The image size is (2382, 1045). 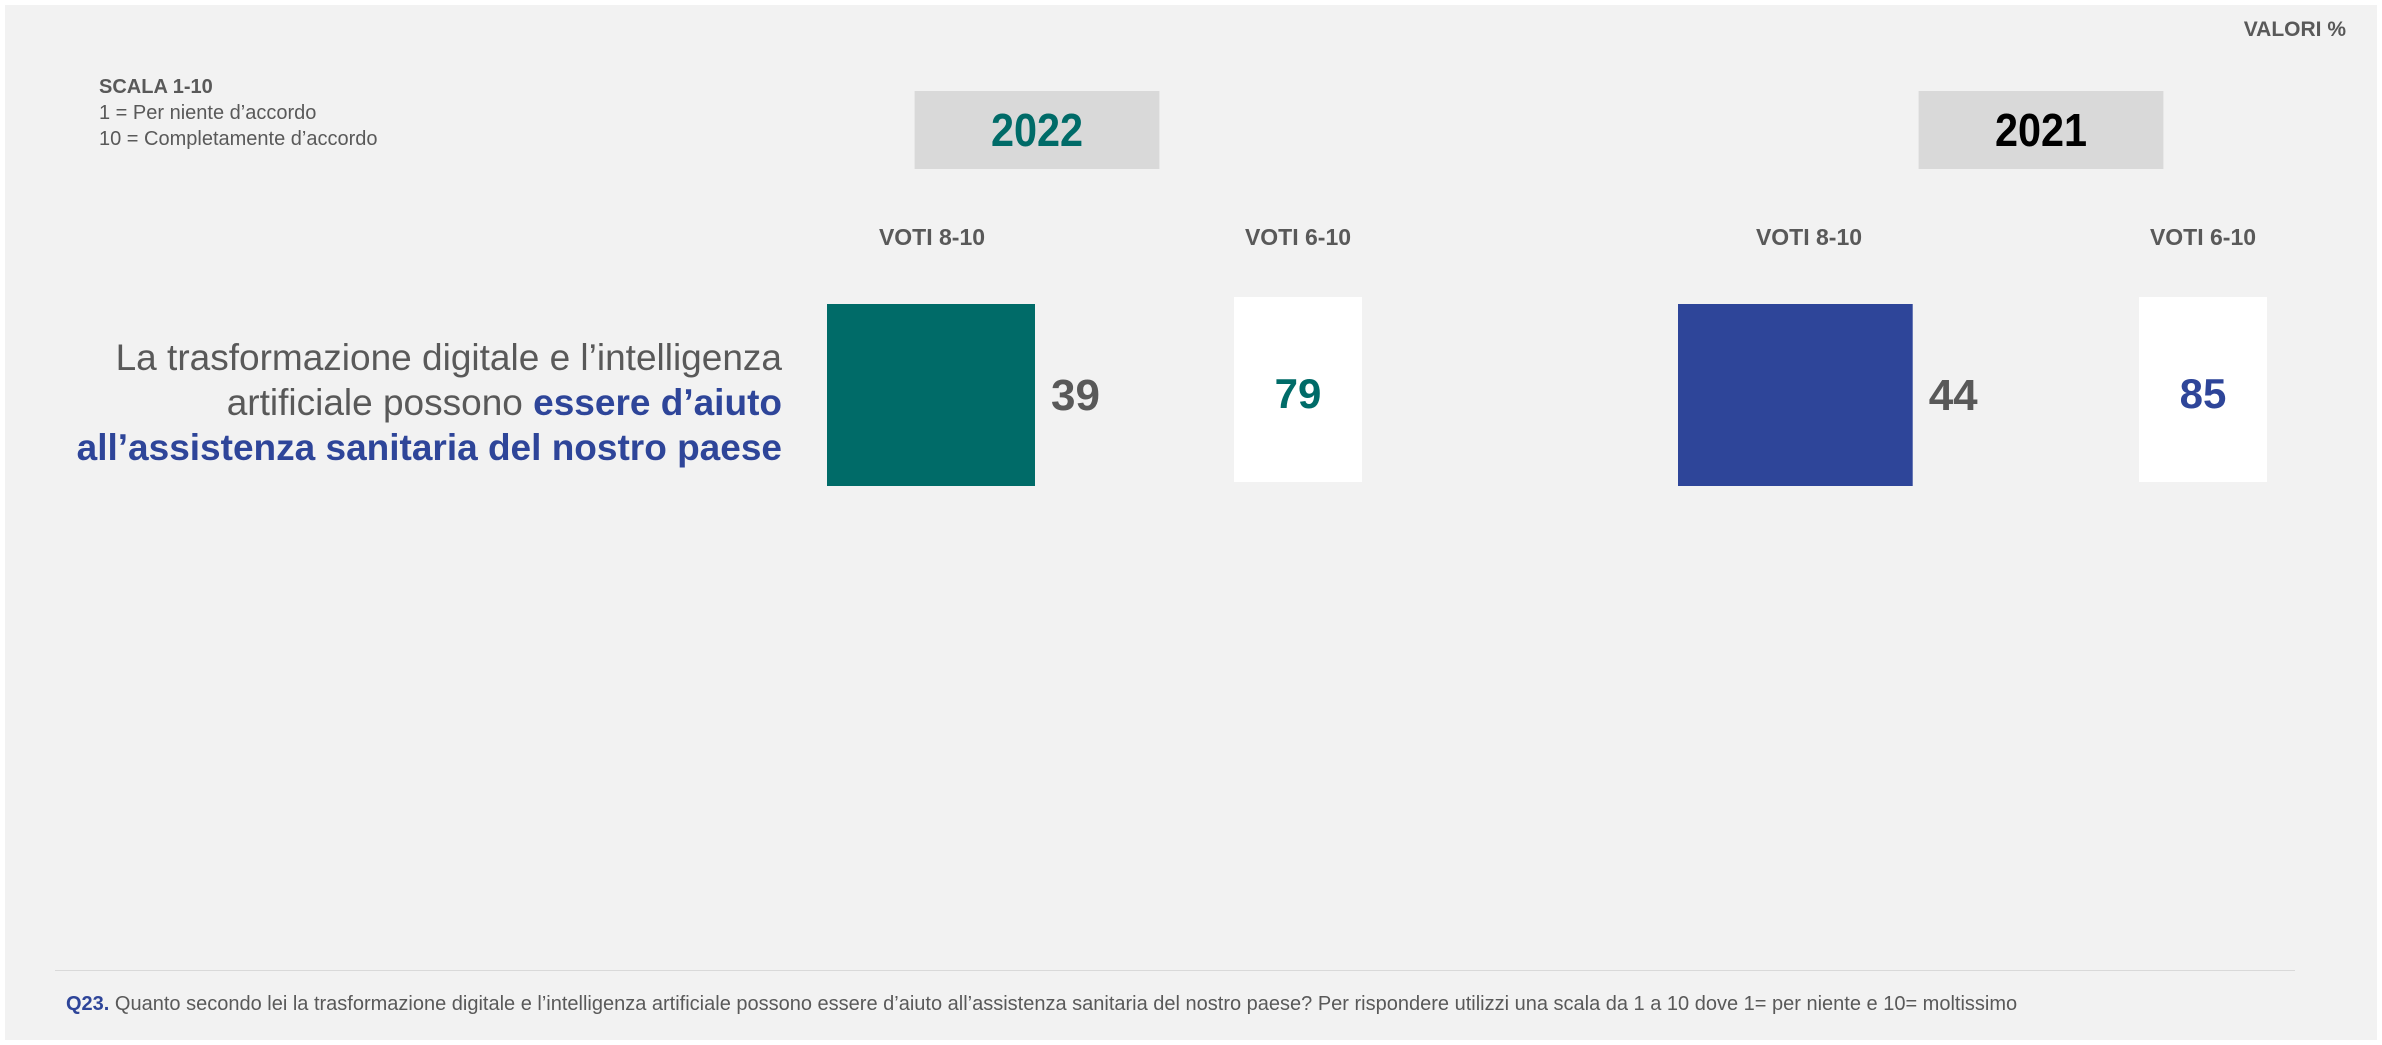 I want to click on scale-max-label: 10 = Completamente d’accordo, so click(x=238, y=139).